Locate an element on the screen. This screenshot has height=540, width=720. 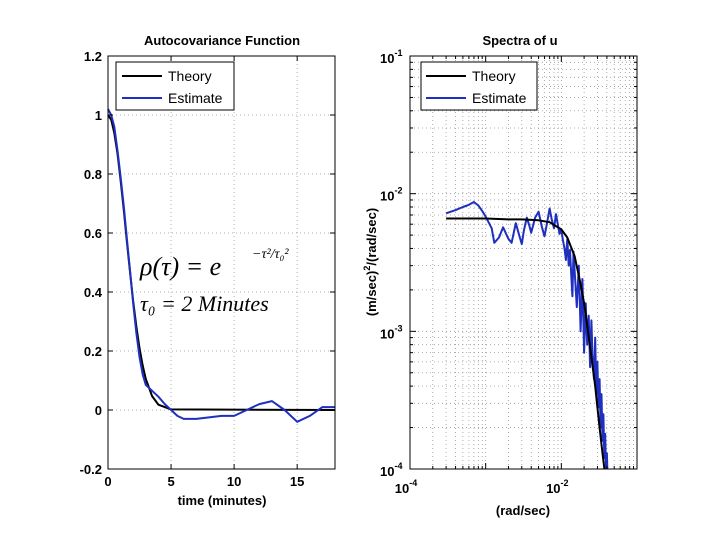
formula-line1-exponent: −τ²/τ₀² is located at coordinates (270, 254).